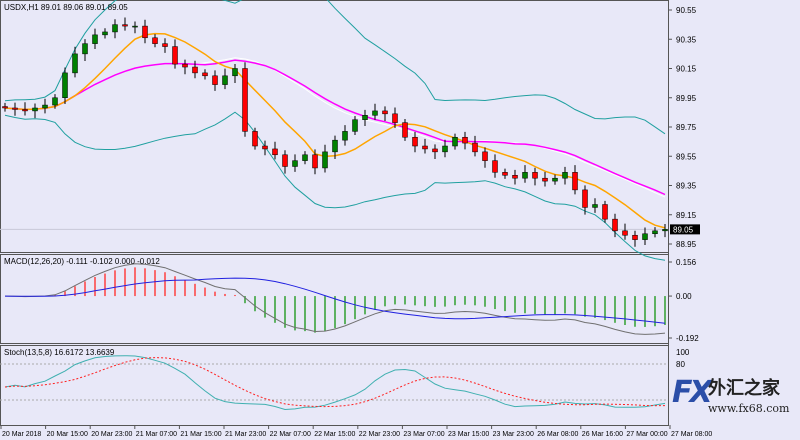 This screenshot has height=440, width=800. I want to click on current-price-label: 89.05, so click(683, 229).